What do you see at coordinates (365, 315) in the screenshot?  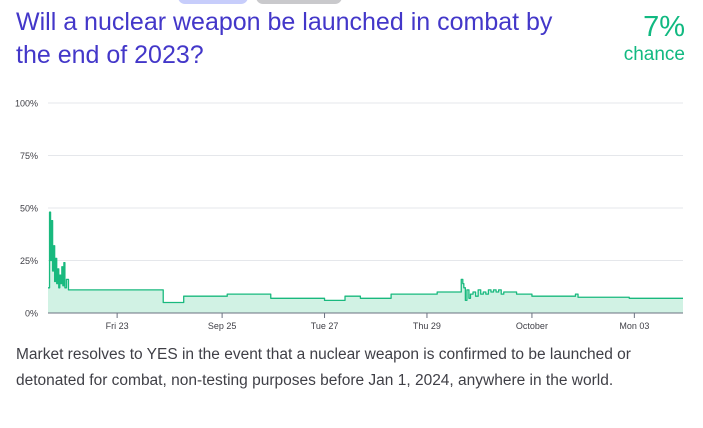 I see `chart-x-axis` at bounding box center [365, 315].